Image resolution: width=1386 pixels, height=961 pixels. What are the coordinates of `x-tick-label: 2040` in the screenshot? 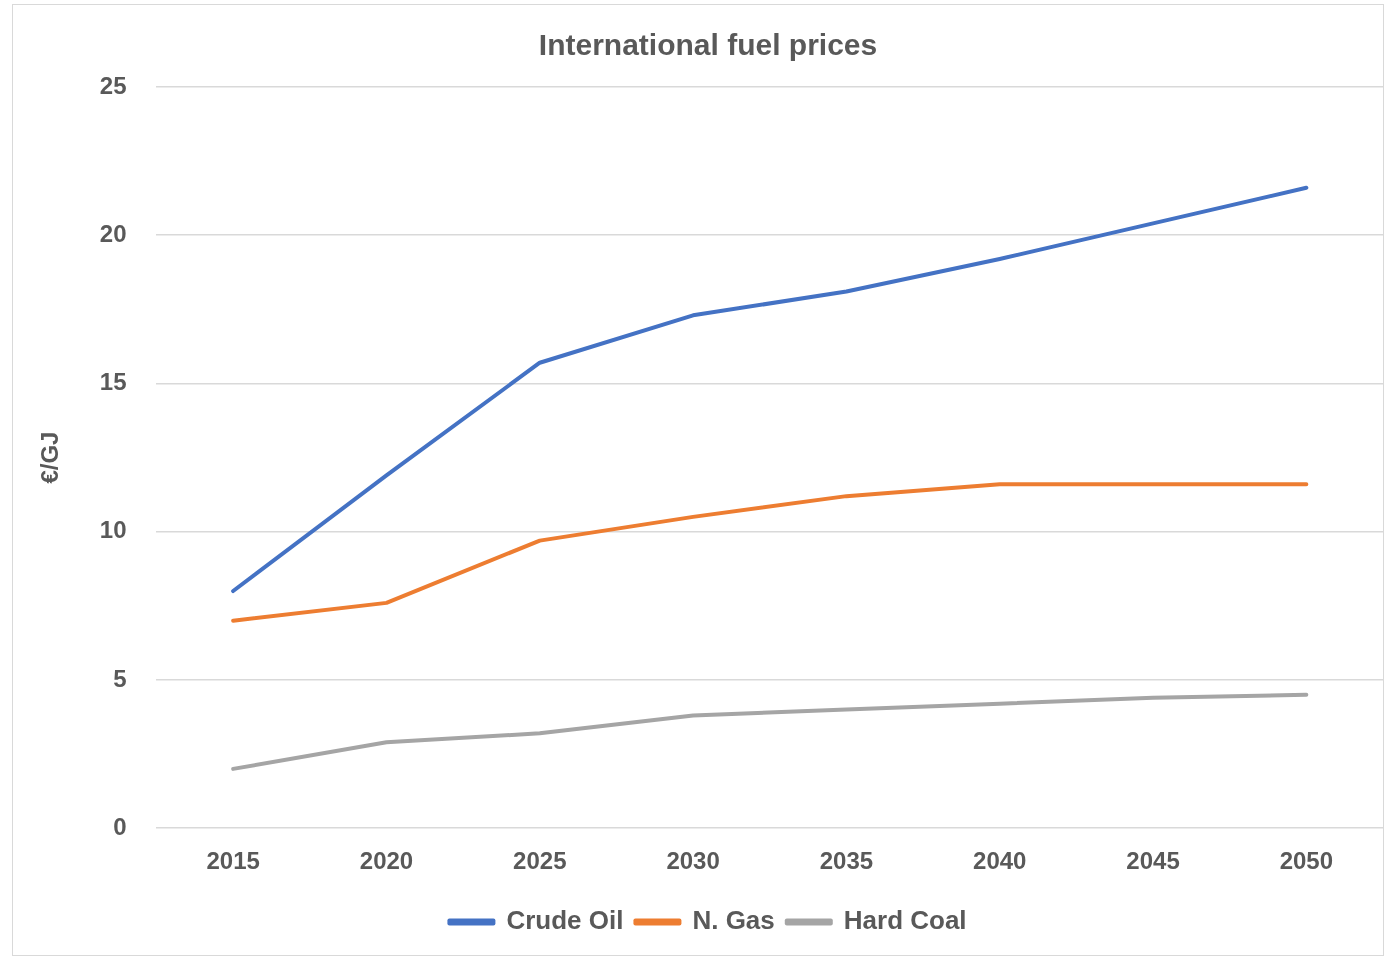 It's located at (1000, 861).